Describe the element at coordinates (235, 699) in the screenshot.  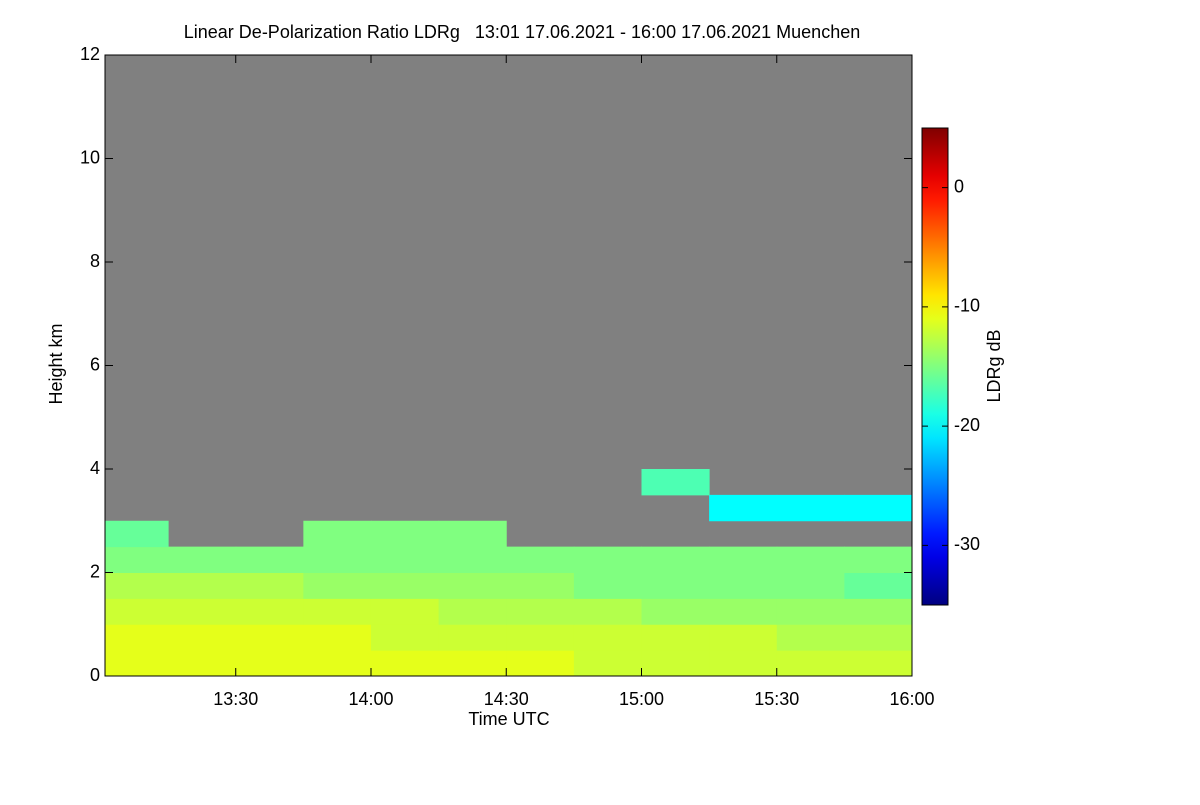
I see `x-tick-label: 13:30` at that location.